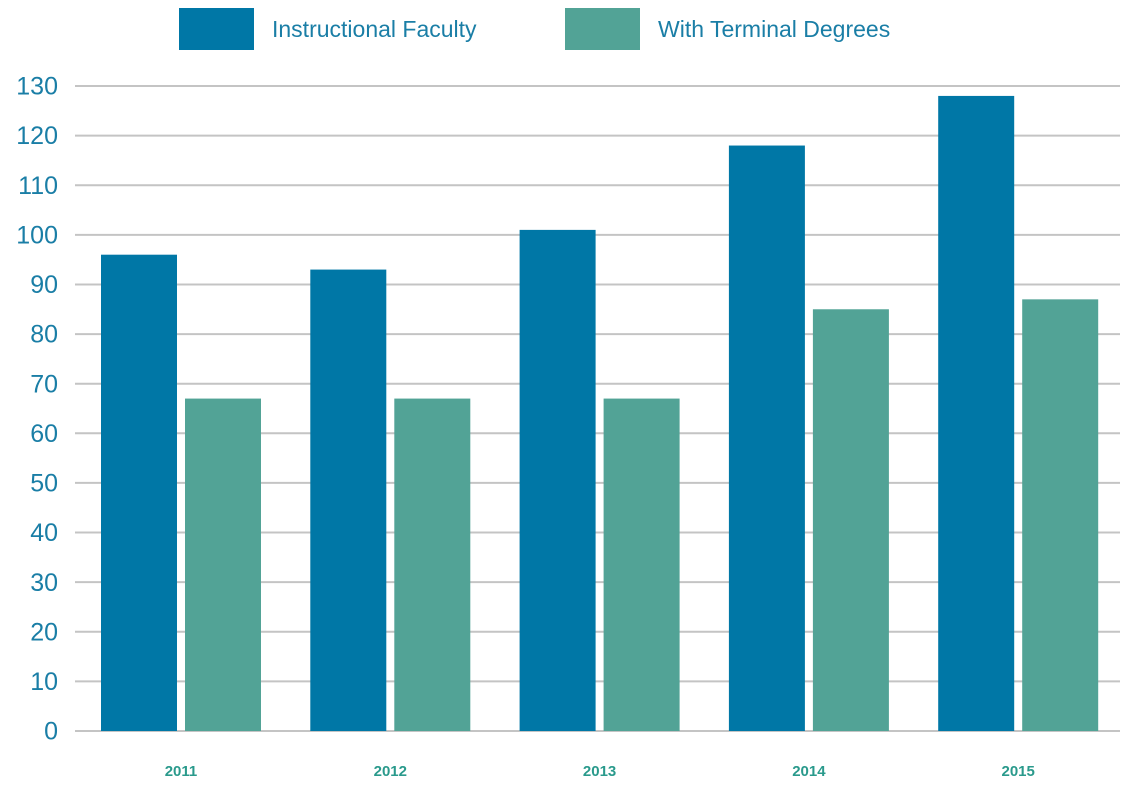  I want to click on y-tick-label: 110, so click(38, 186).